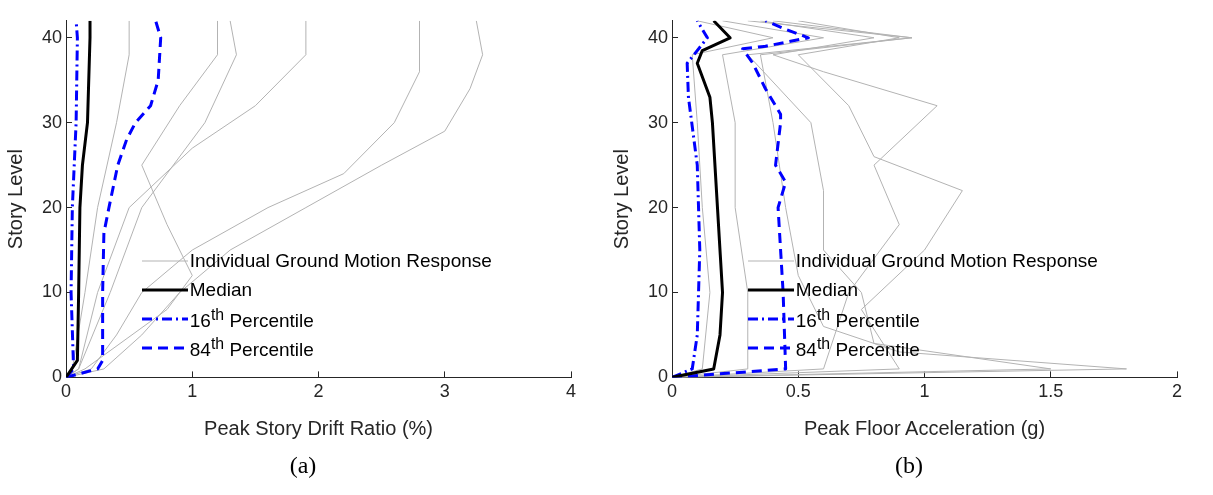 The width and height of the screenshot is (1213, 495). What do you see at coordinates (909, 465) in the screenshot?
I see `text: (b)` at bounding box center [909, 465].